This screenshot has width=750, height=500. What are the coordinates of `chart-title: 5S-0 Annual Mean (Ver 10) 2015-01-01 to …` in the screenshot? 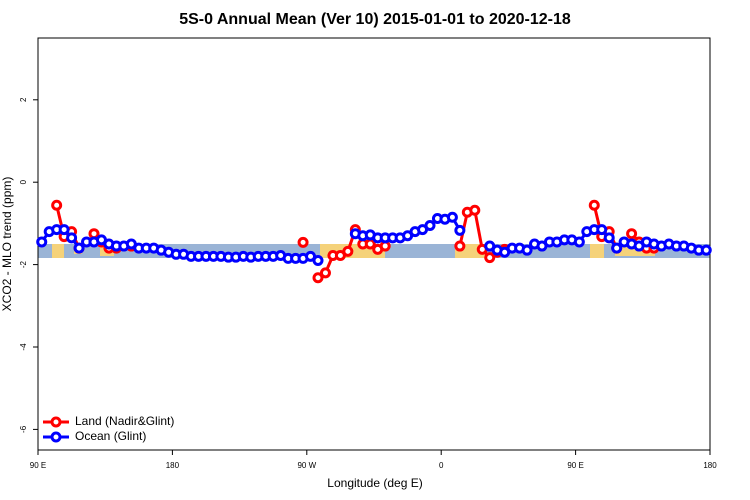 It's located at (375, 19).